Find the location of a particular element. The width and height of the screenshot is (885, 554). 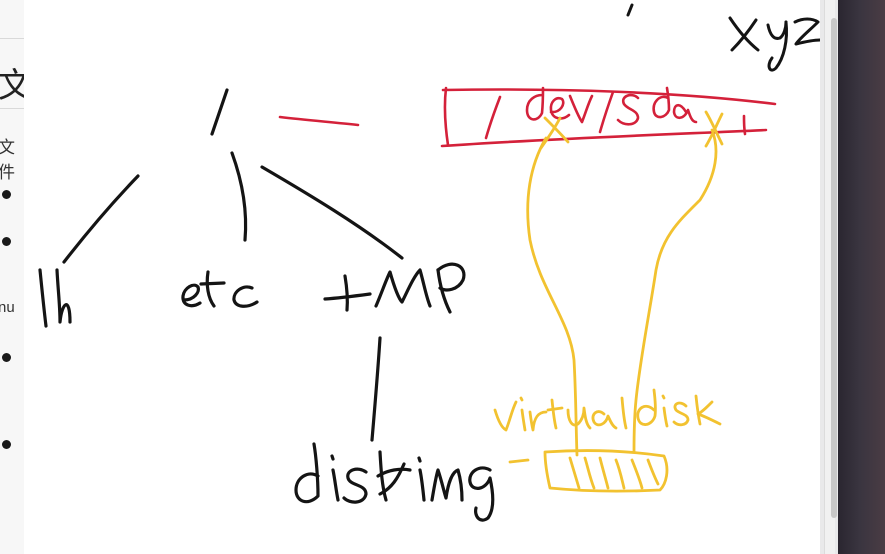

vertical-scrollbar is located at coordinates (830, 277).